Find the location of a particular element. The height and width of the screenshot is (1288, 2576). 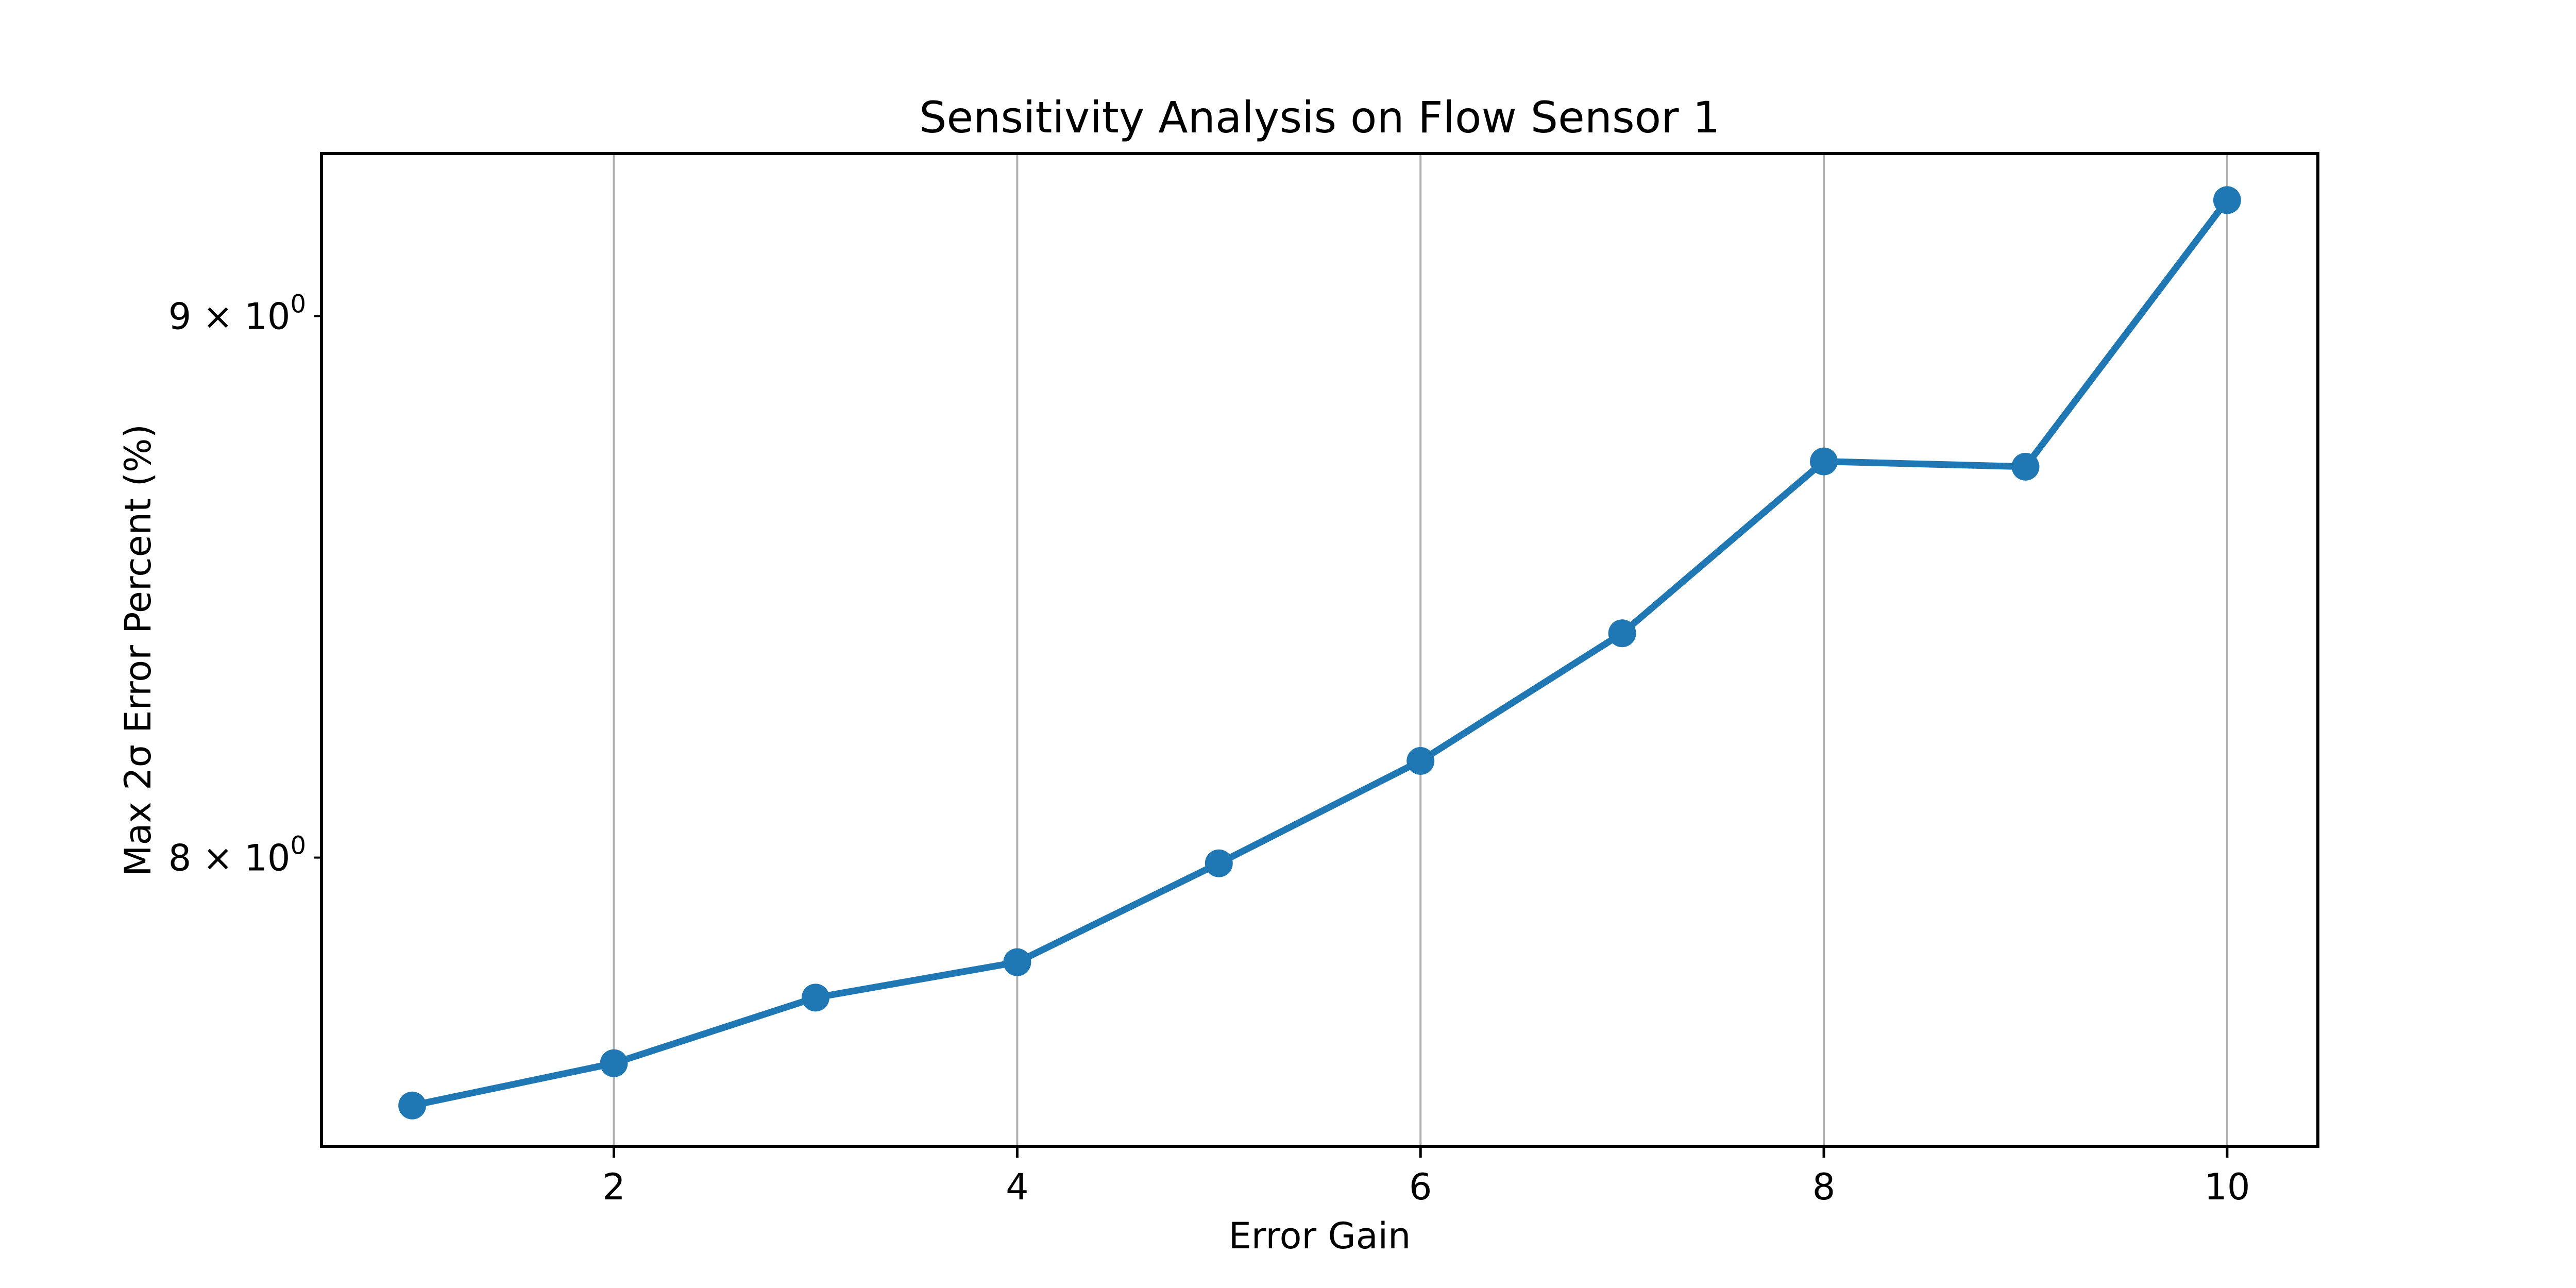

x-tick-label: 8 is located at coordinates (1824, 1187).